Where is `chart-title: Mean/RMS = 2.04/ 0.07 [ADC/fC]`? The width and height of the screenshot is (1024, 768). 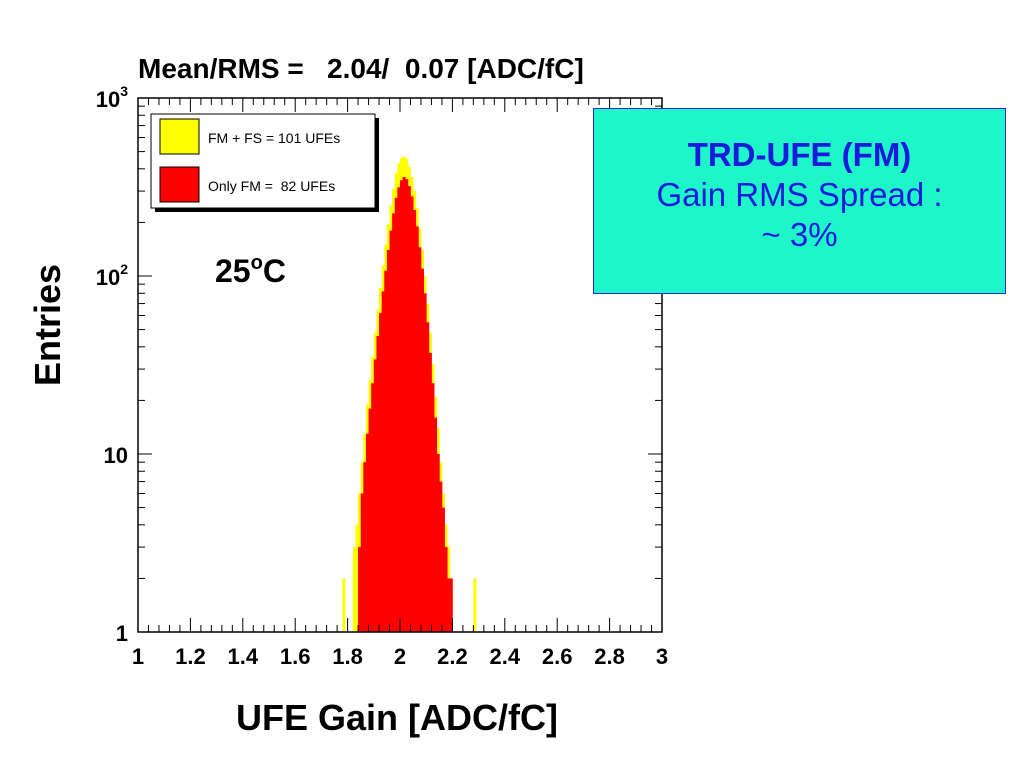
chart-title: Mean/RMS = 2.04/ 0.07 [ADC/fC] is located at coordinates (361, 68).